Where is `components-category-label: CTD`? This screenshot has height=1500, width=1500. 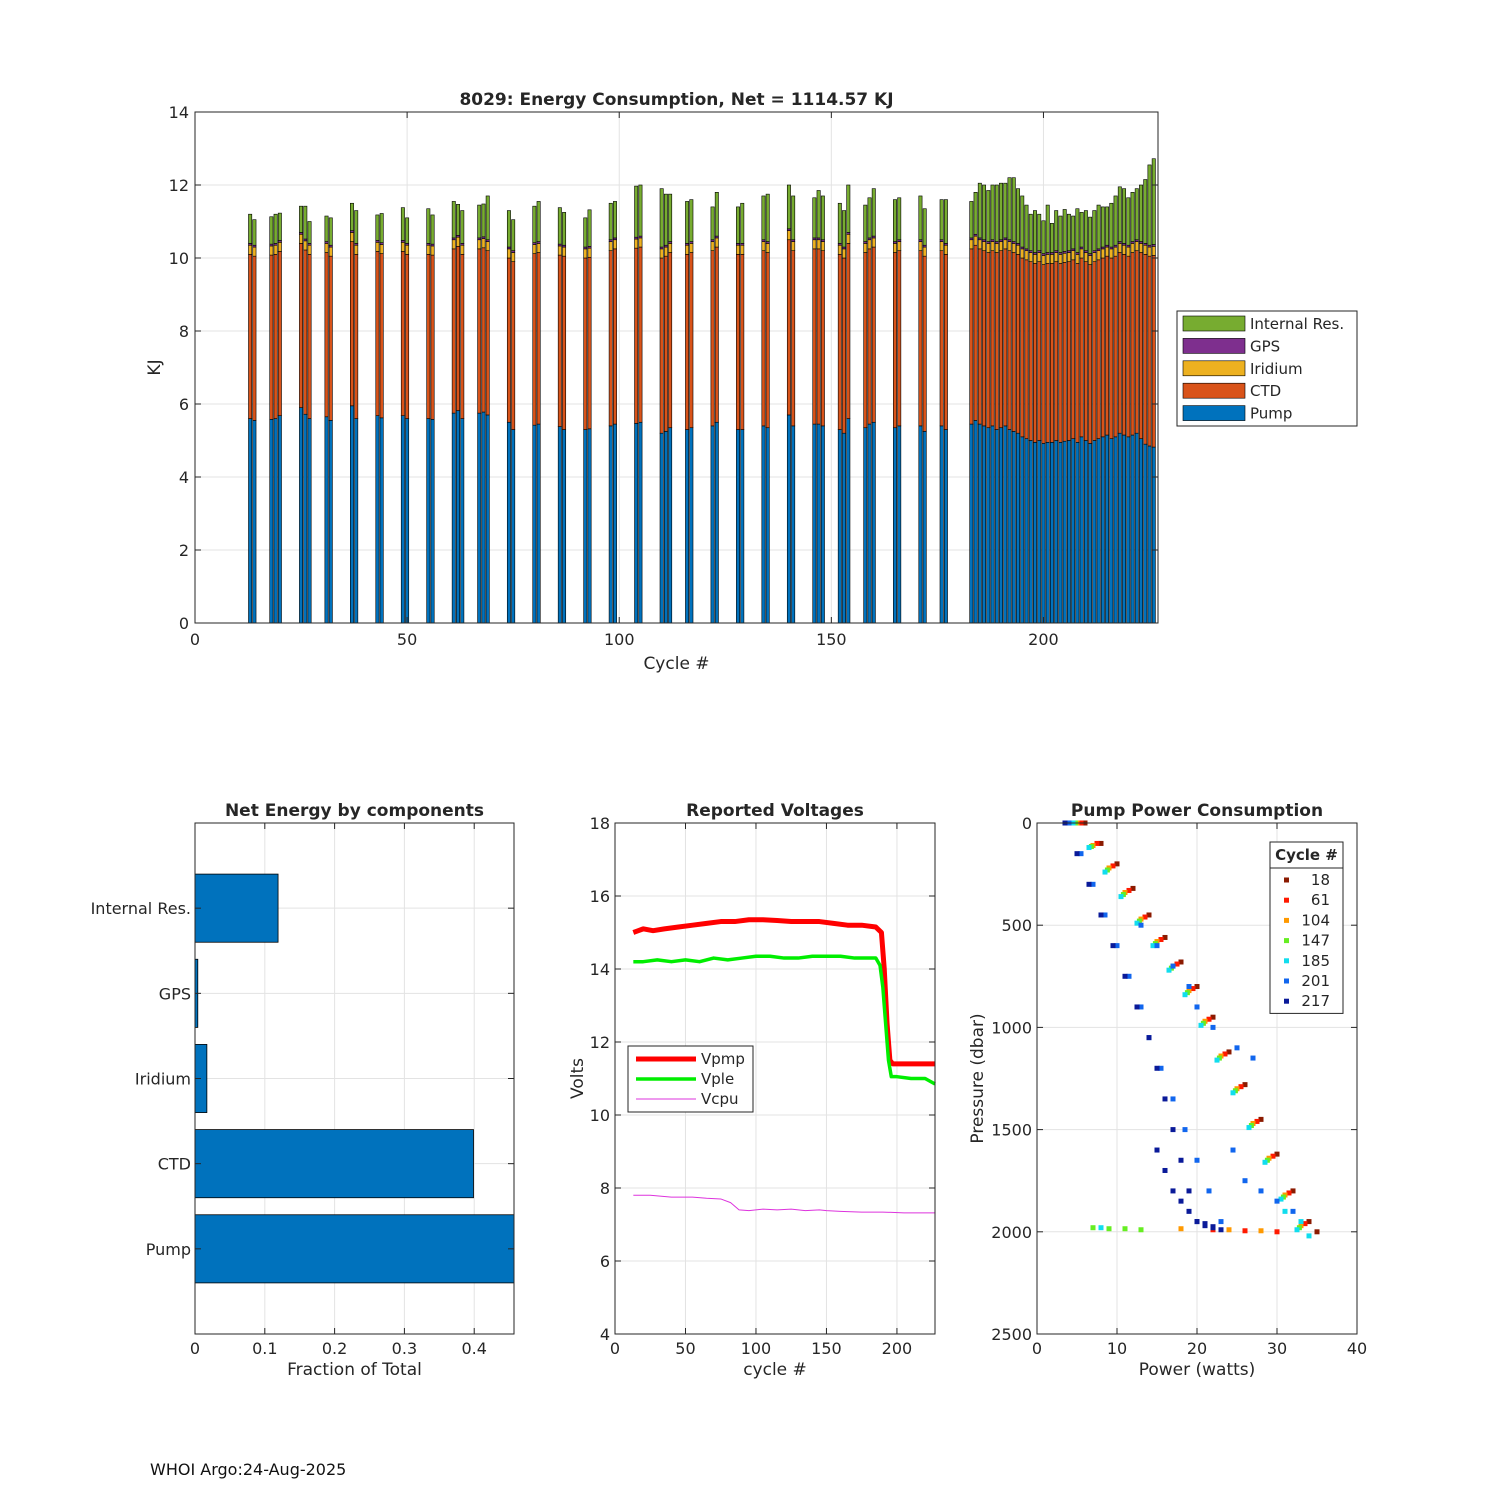
components-category-label: CTD is located at coordinates (174, 1164).